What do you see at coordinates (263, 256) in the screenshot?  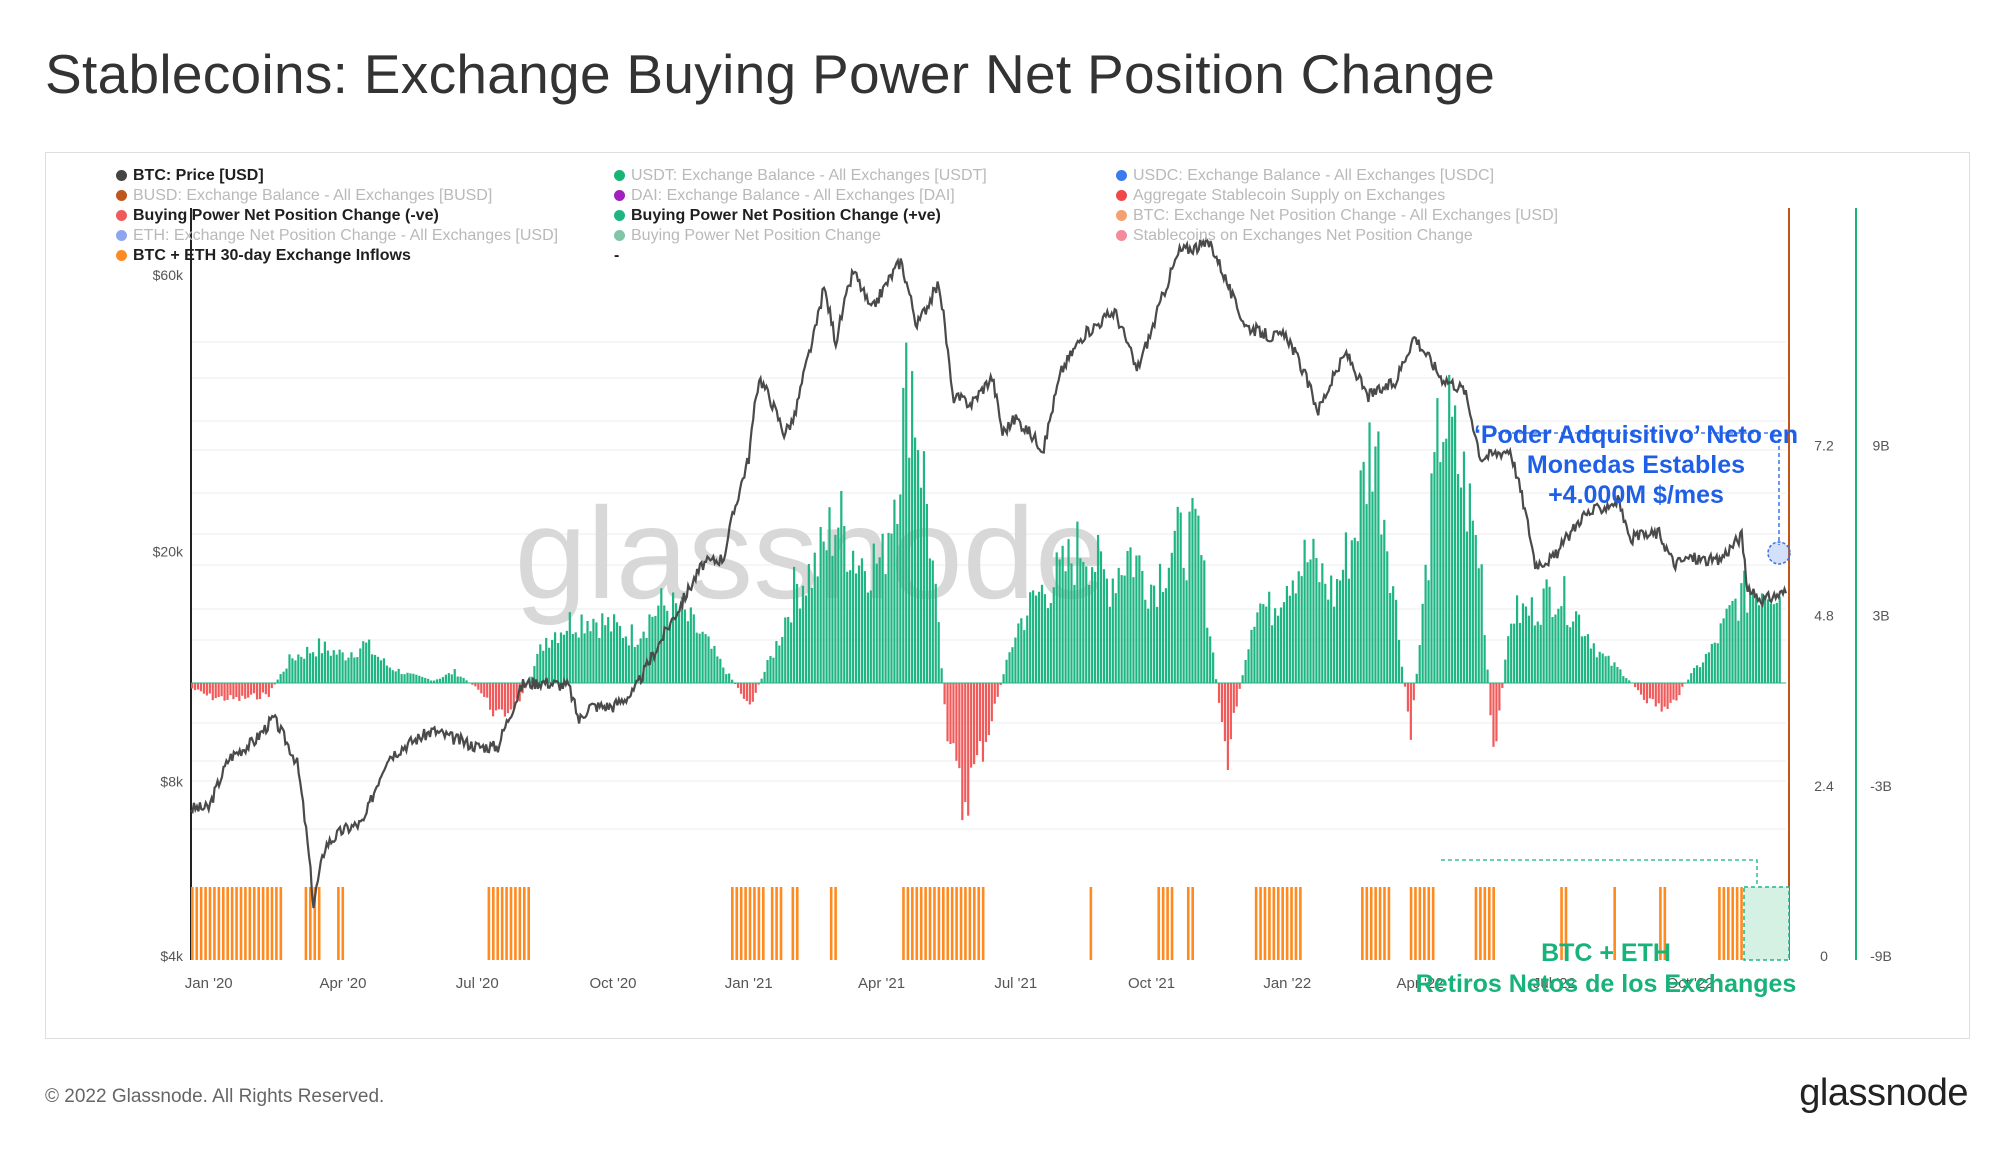 I see `legend-item: BTC + ETH 30-day Exchange Inflows` at bounding box center [263, 256].